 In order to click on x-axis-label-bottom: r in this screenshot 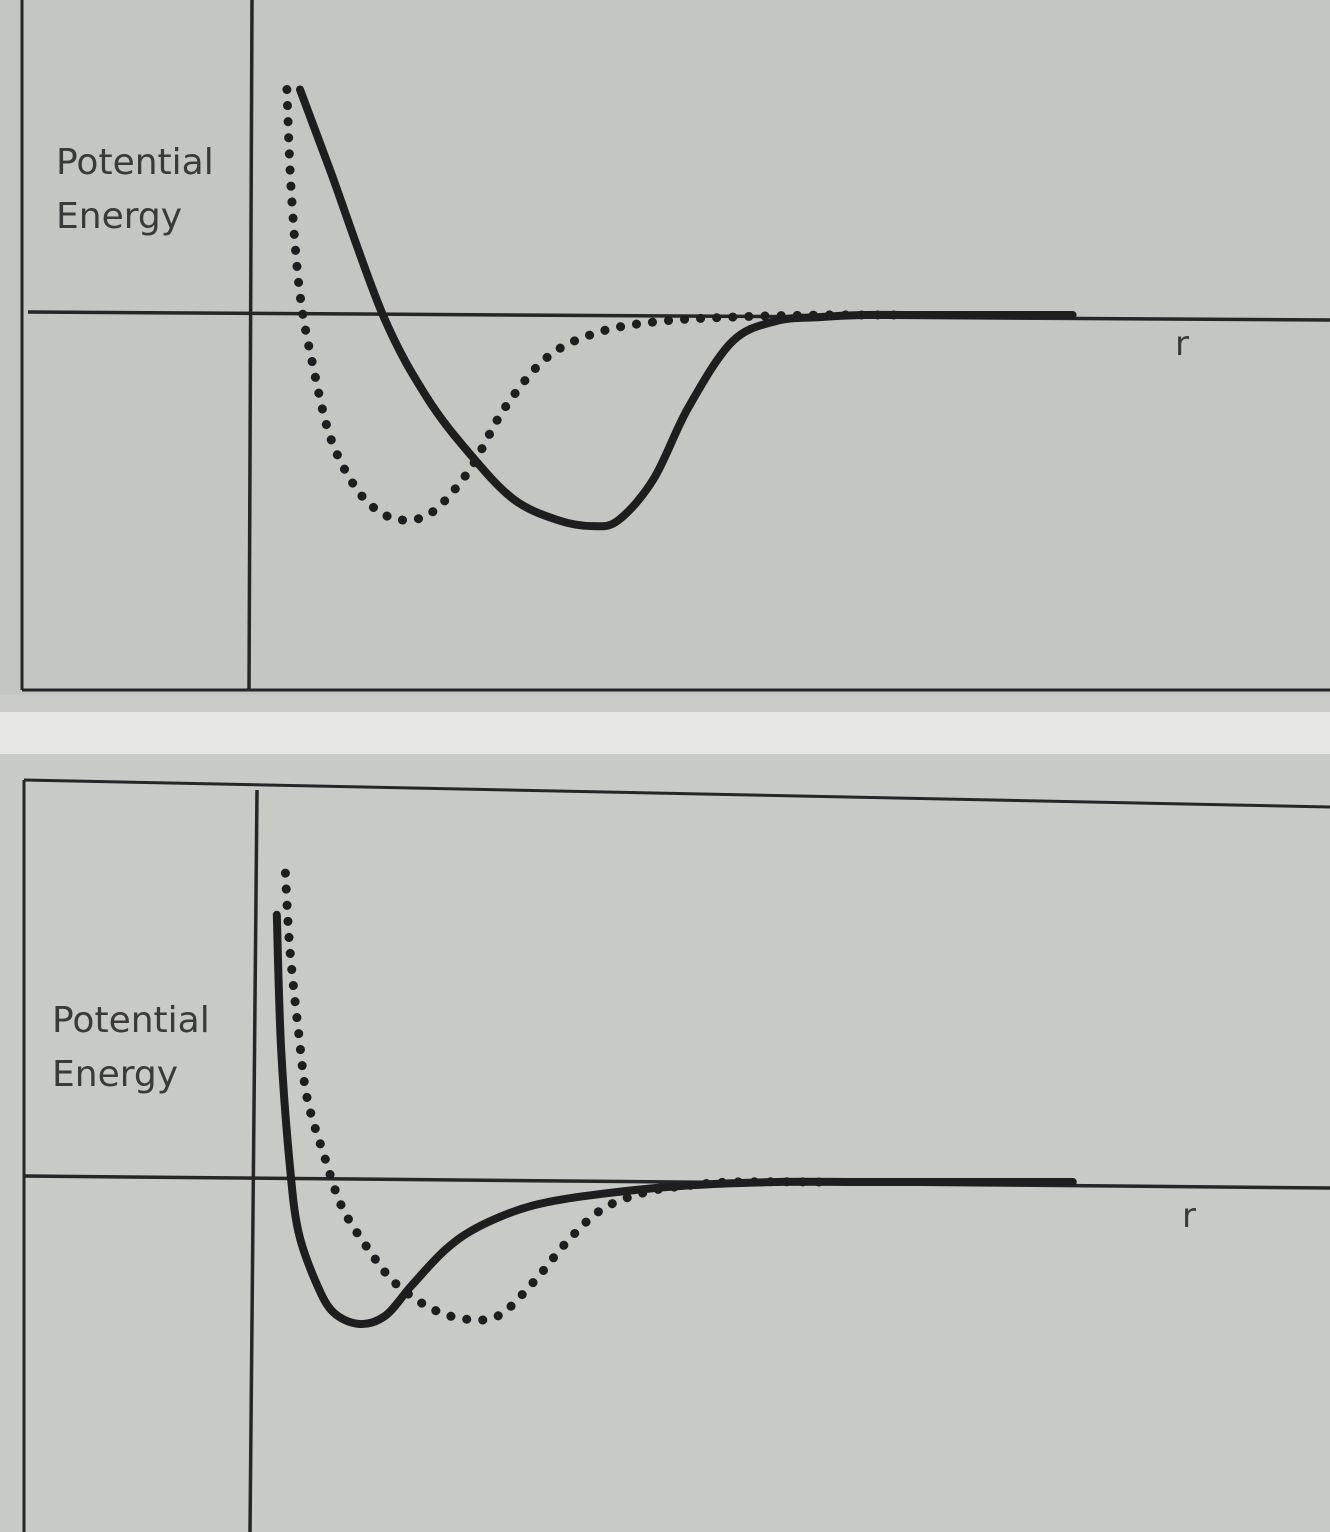, I will do `click(1189, 1216)`.